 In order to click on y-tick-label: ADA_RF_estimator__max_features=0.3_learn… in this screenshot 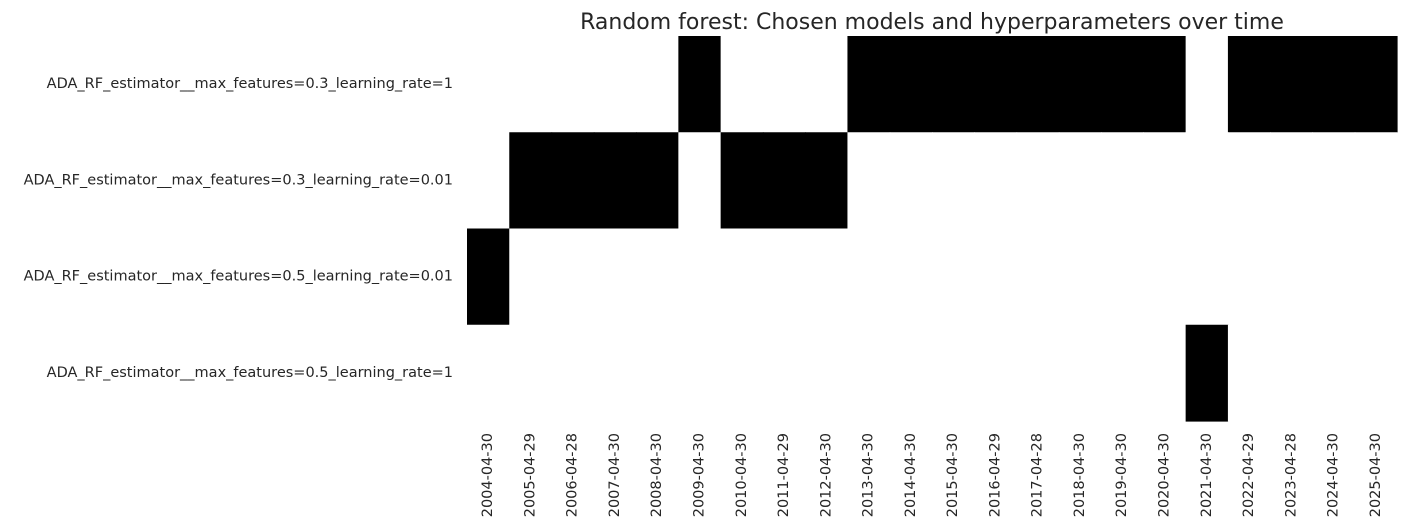, I will do `click(250, 84)`.